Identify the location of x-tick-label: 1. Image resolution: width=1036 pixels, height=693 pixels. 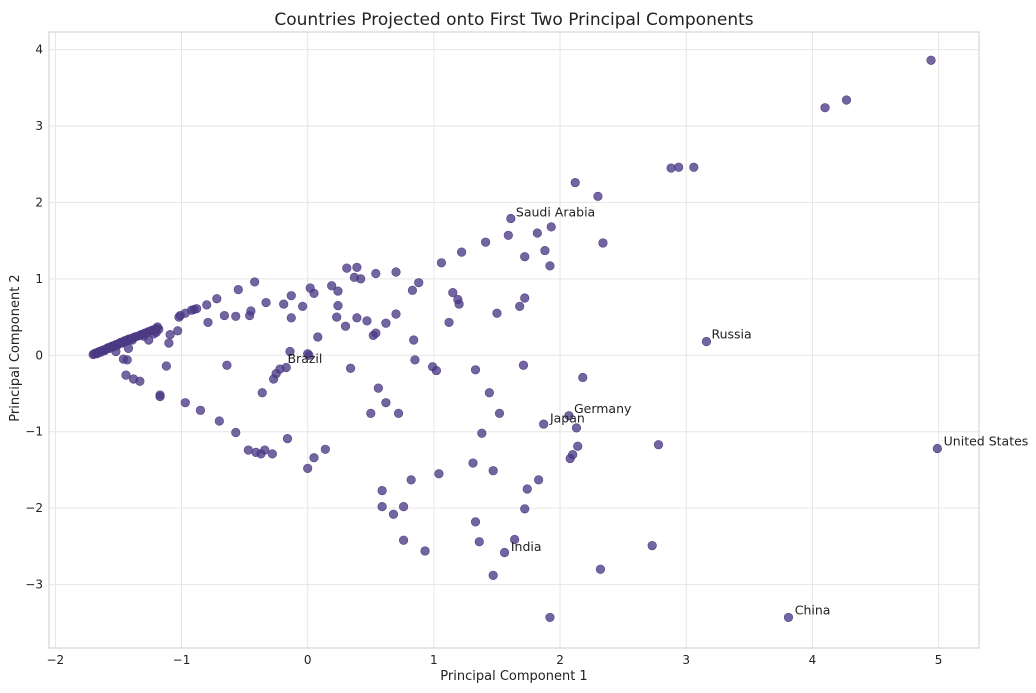
(434, 660).